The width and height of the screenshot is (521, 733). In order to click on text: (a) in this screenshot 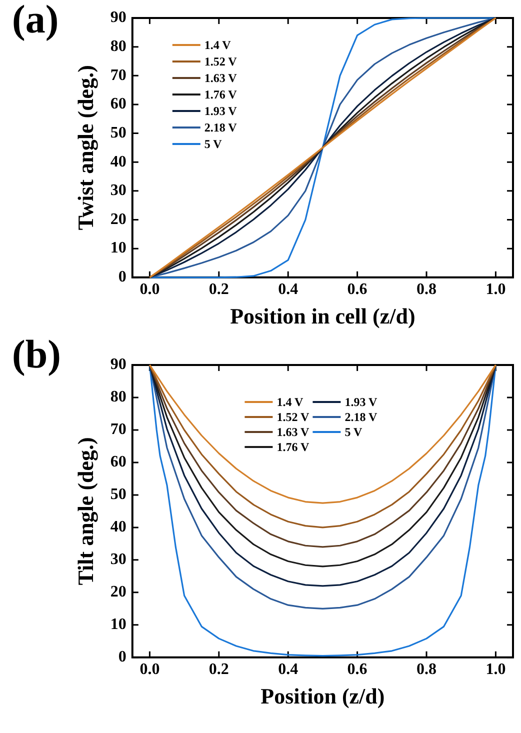, I will do `click(35, 21)`.